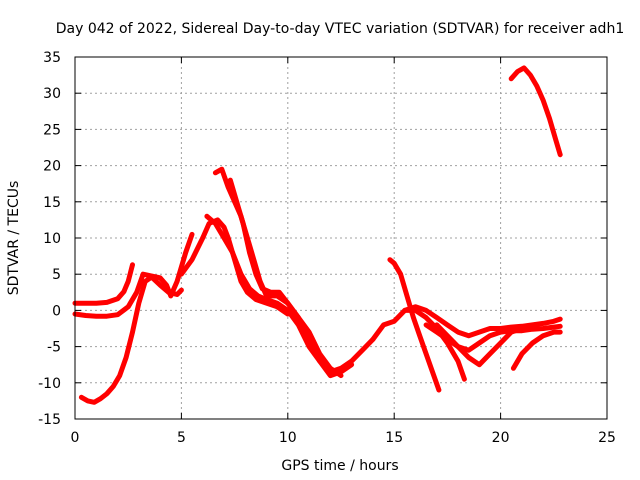 The width and height of the screenshot is (640, 480). Describe the element at coordinates (49, 420) in the screenshot. I see `y-tick-label: -15` at that location.